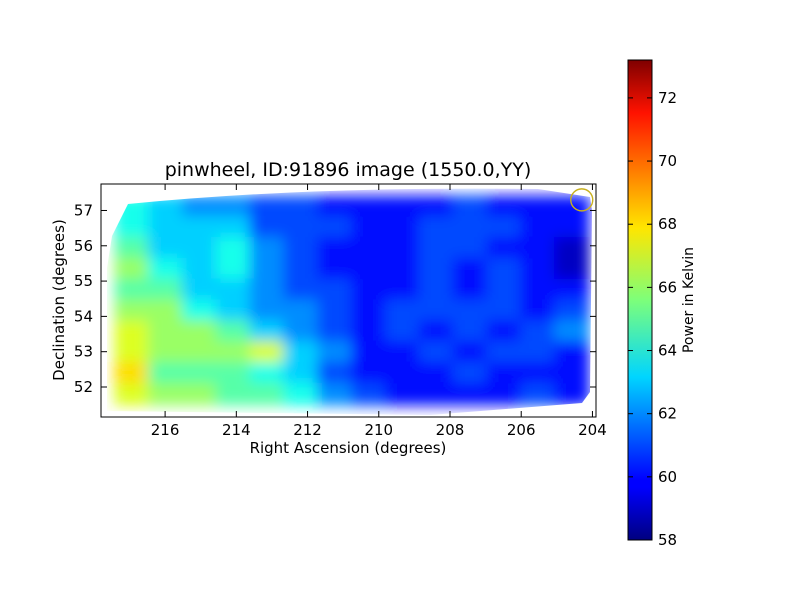 This screenshot has width=800, height=600. I want to click on y-axis-label: Declination (degrees), so click(59, 300).